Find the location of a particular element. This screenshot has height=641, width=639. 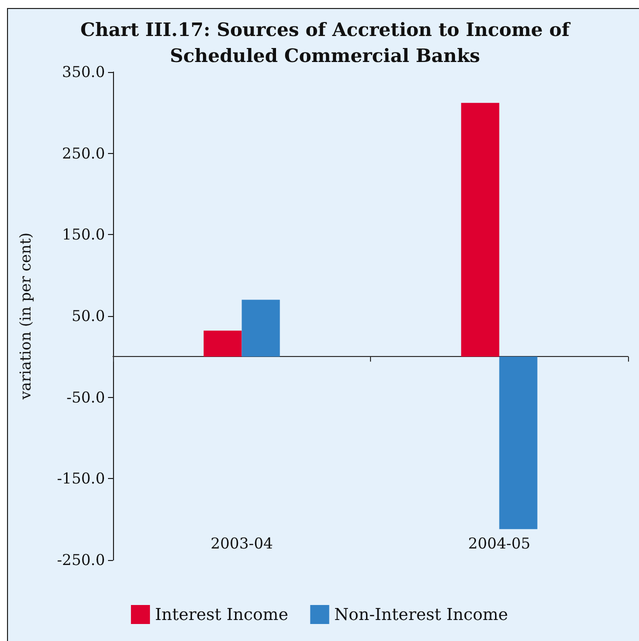

y-tick-label: -250.0 is located at coordinates (80, 560).